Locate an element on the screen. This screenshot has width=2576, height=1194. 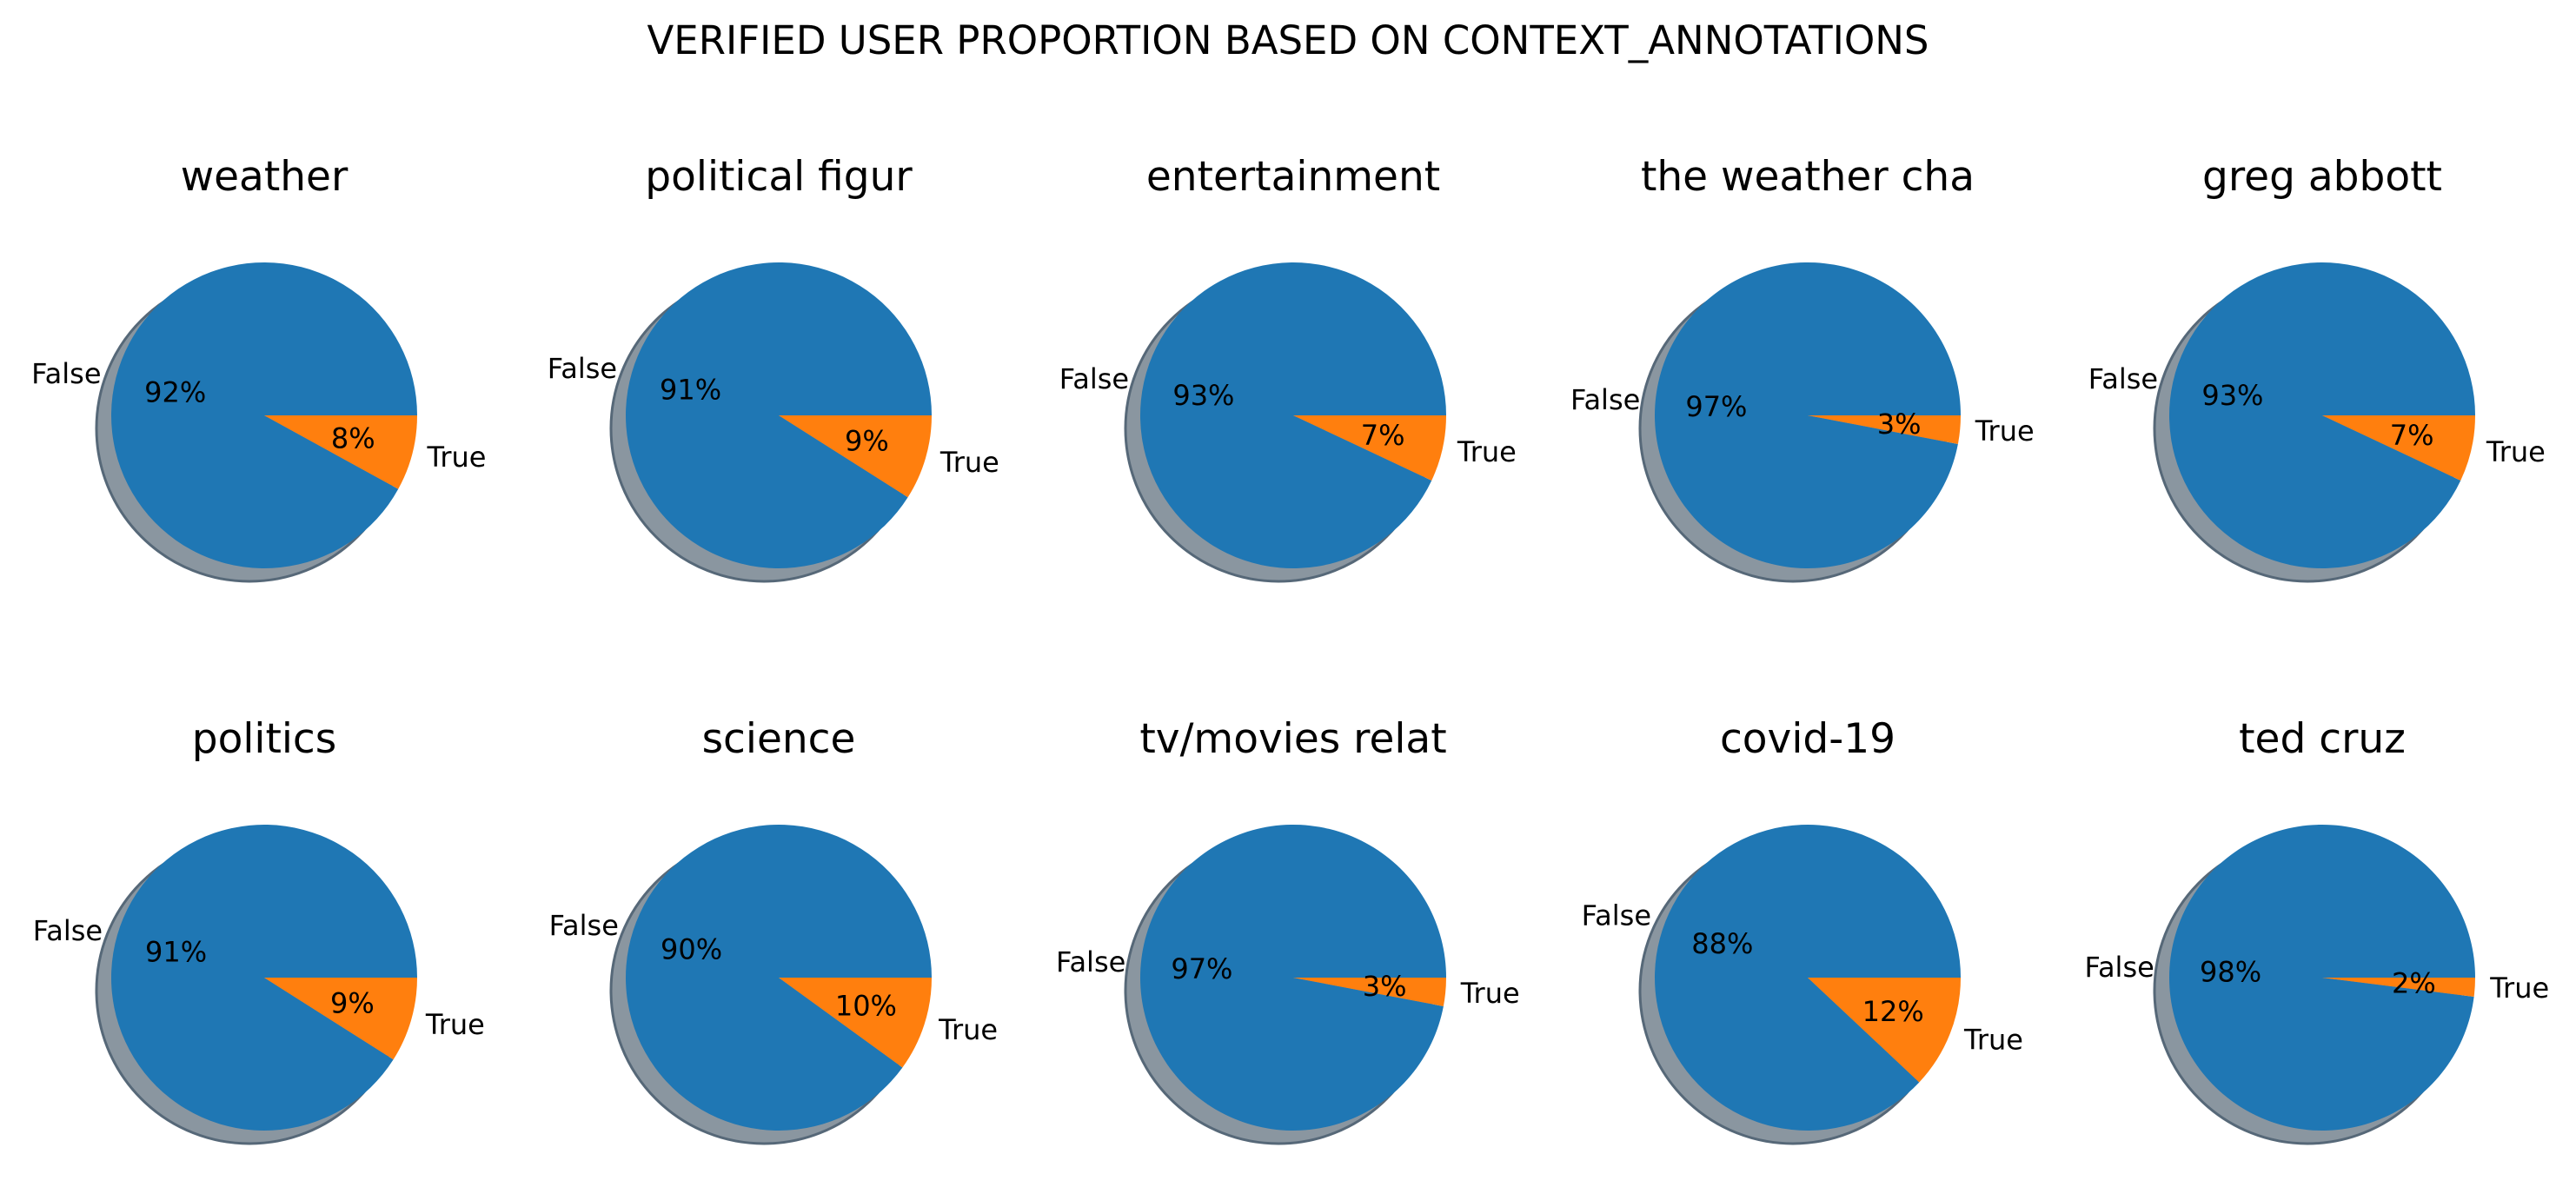
subplot-title: political figur is located at coordinates (779, 177).